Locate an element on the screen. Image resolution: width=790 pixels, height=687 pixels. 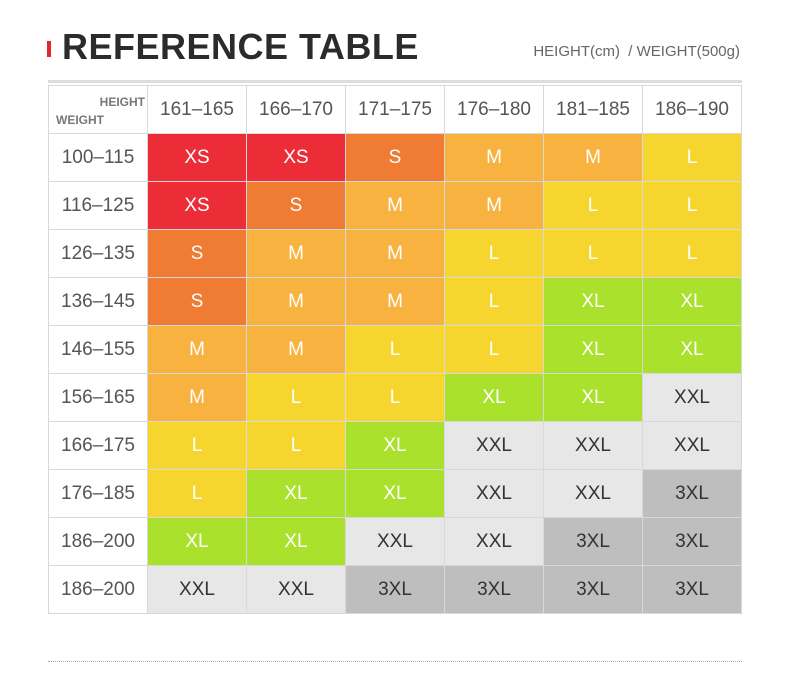
table-row: 116–125 XS S M M L L is located at coordinates (395, 205).